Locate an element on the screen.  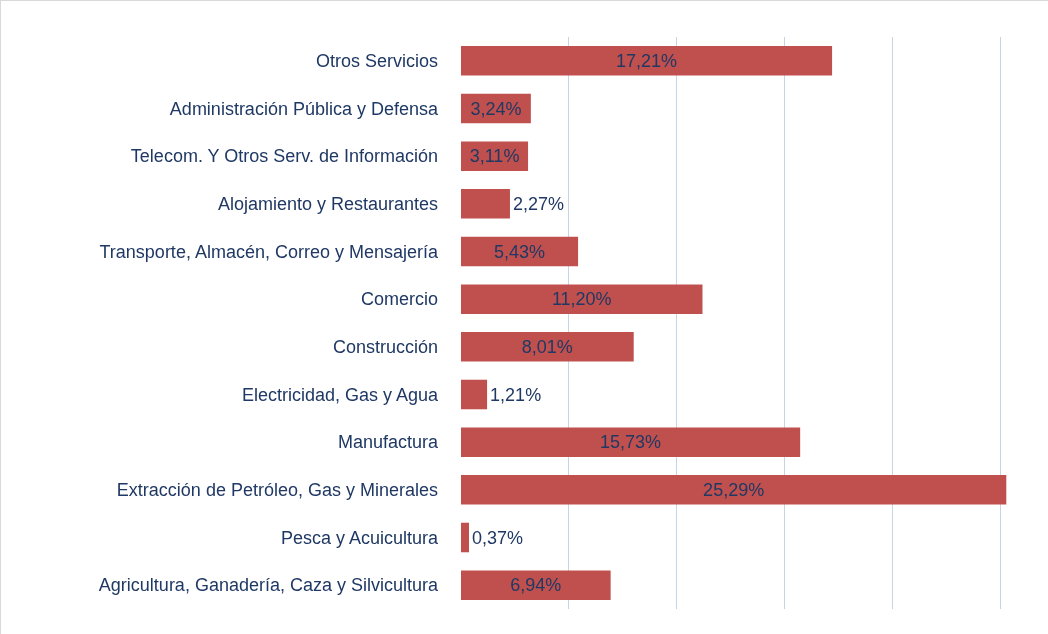
data-label: 5,43% is located at coordinates (520, 251).